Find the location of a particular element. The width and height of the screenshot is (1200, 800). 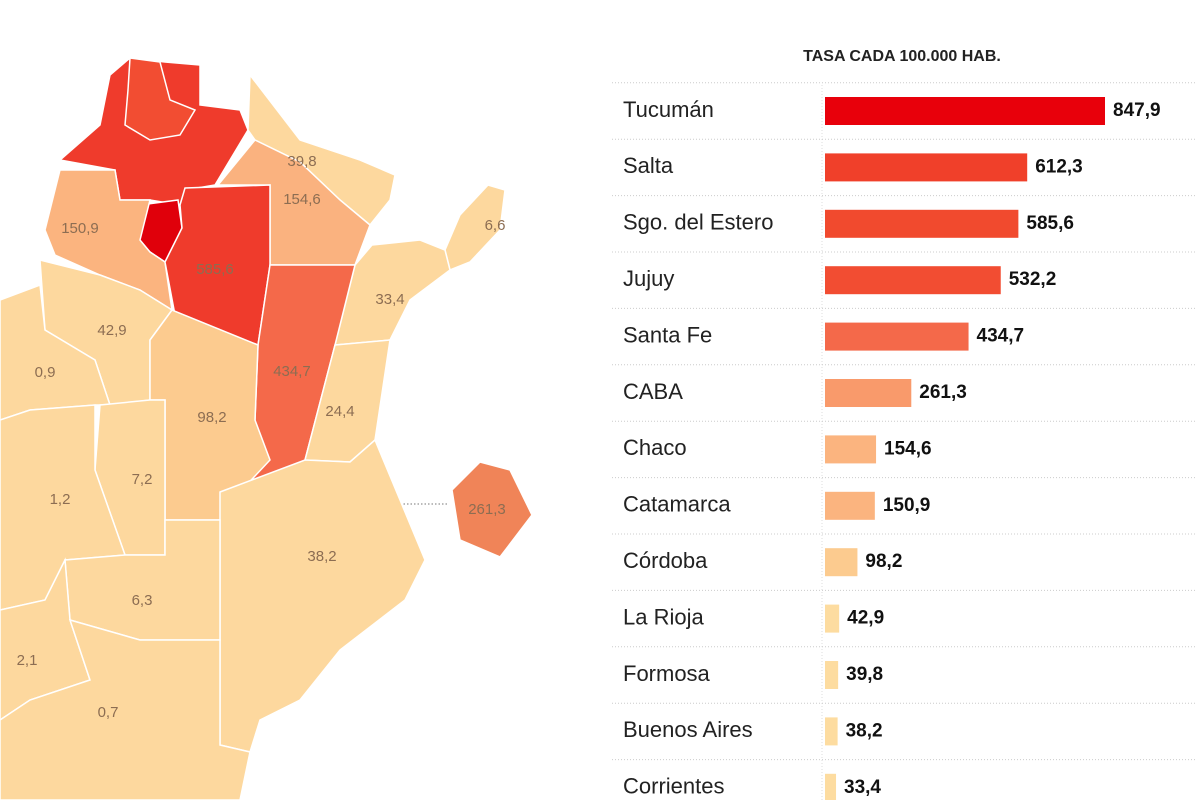

category-label: CABA is located at coordinates (653, 391).